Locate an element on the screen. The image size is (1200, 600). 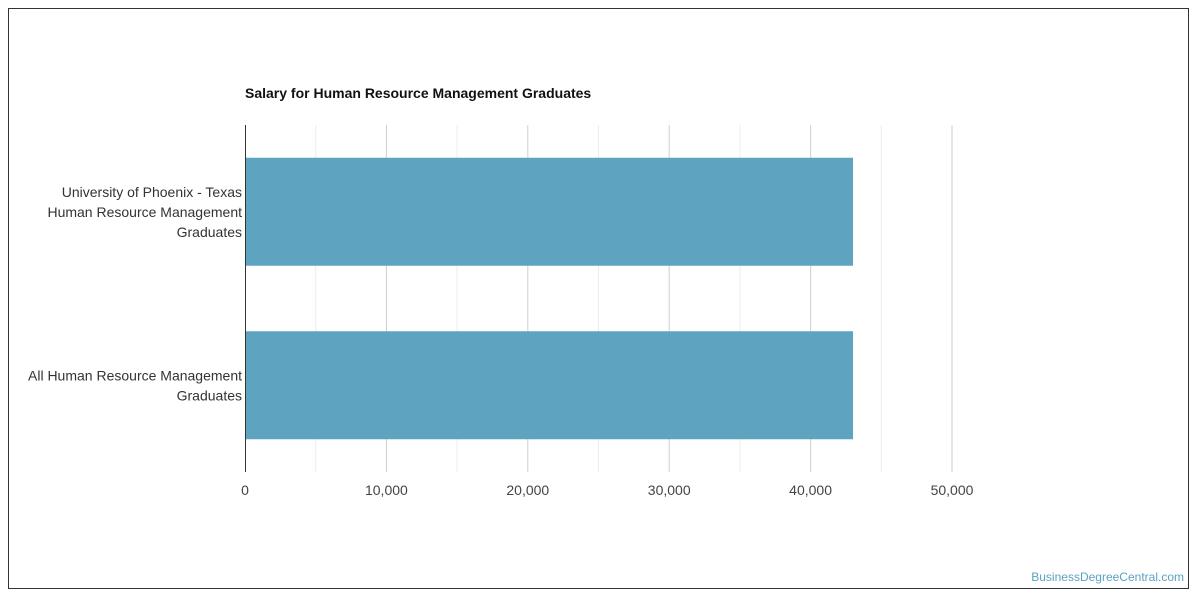
x-tick-label: 40,000 is located at coordinates (810, 490).